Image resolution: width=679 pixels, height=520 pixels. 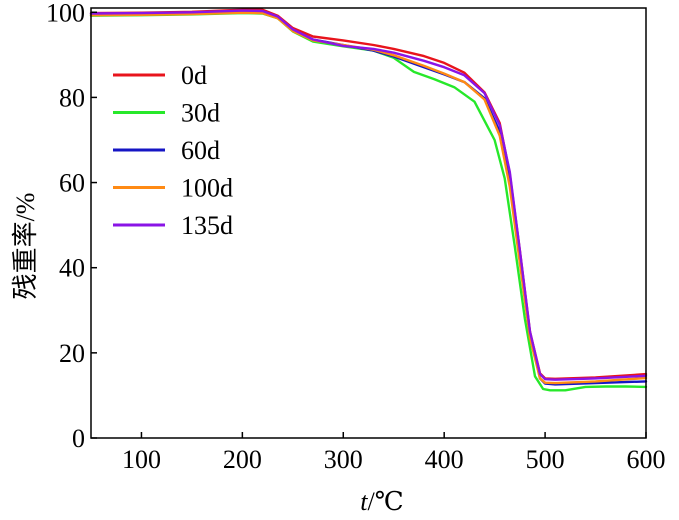 What do you see at coordinates (207, 225) in the screenshot?
I see `legend-label-135d: 135d` at bounding box center [207, 225].